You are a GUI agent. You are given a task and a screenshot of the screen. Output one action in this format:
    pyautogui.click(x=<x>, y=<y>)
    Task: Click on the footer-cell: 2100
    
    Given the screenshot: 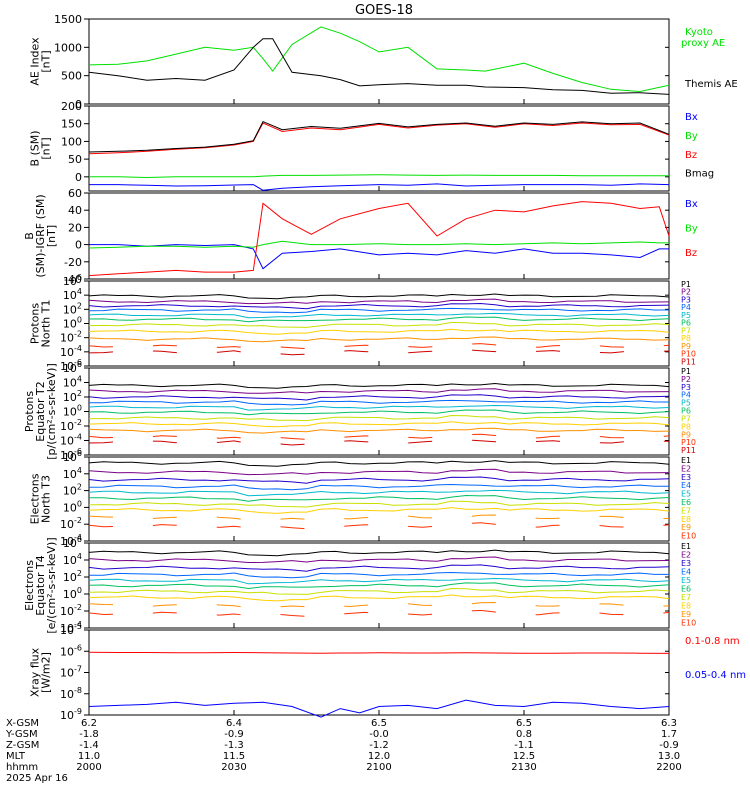 What is the action you would take?
    pyautogui.click(x=378, y=767)
    